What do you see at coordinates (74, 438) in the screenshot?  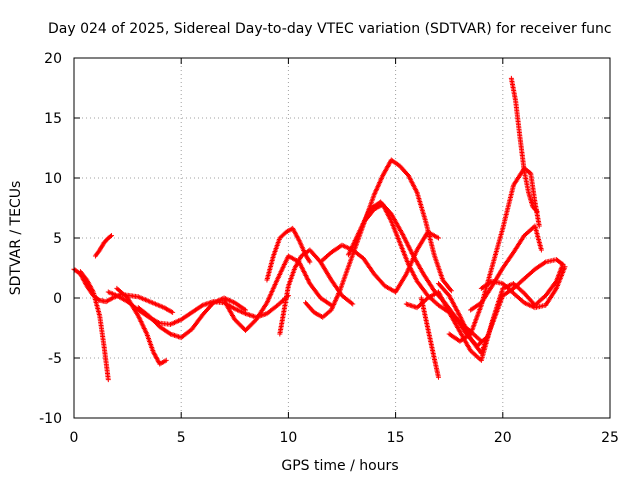 I see `x-tick-label: 0` at bounding box center [74, 438].